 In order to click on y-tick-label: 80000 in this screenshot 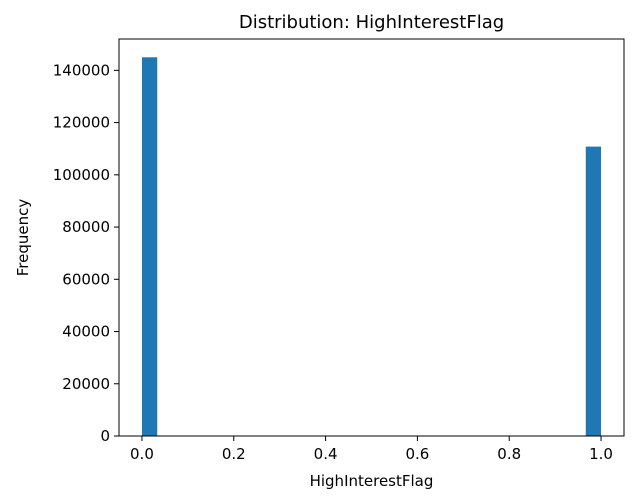, I will do `click(86, 227)`.